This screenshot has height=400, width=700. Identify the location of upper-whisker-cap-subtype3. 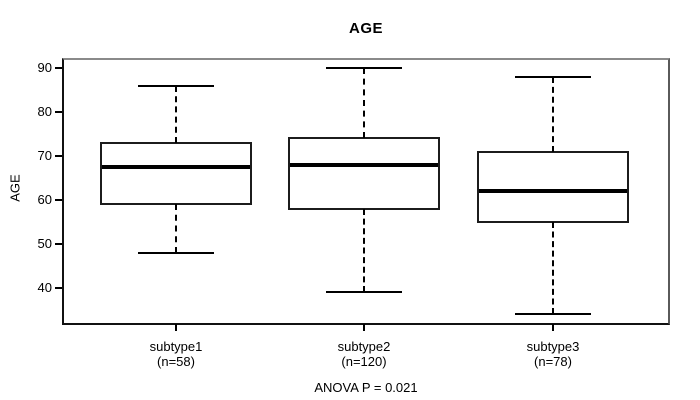
(553, 76).